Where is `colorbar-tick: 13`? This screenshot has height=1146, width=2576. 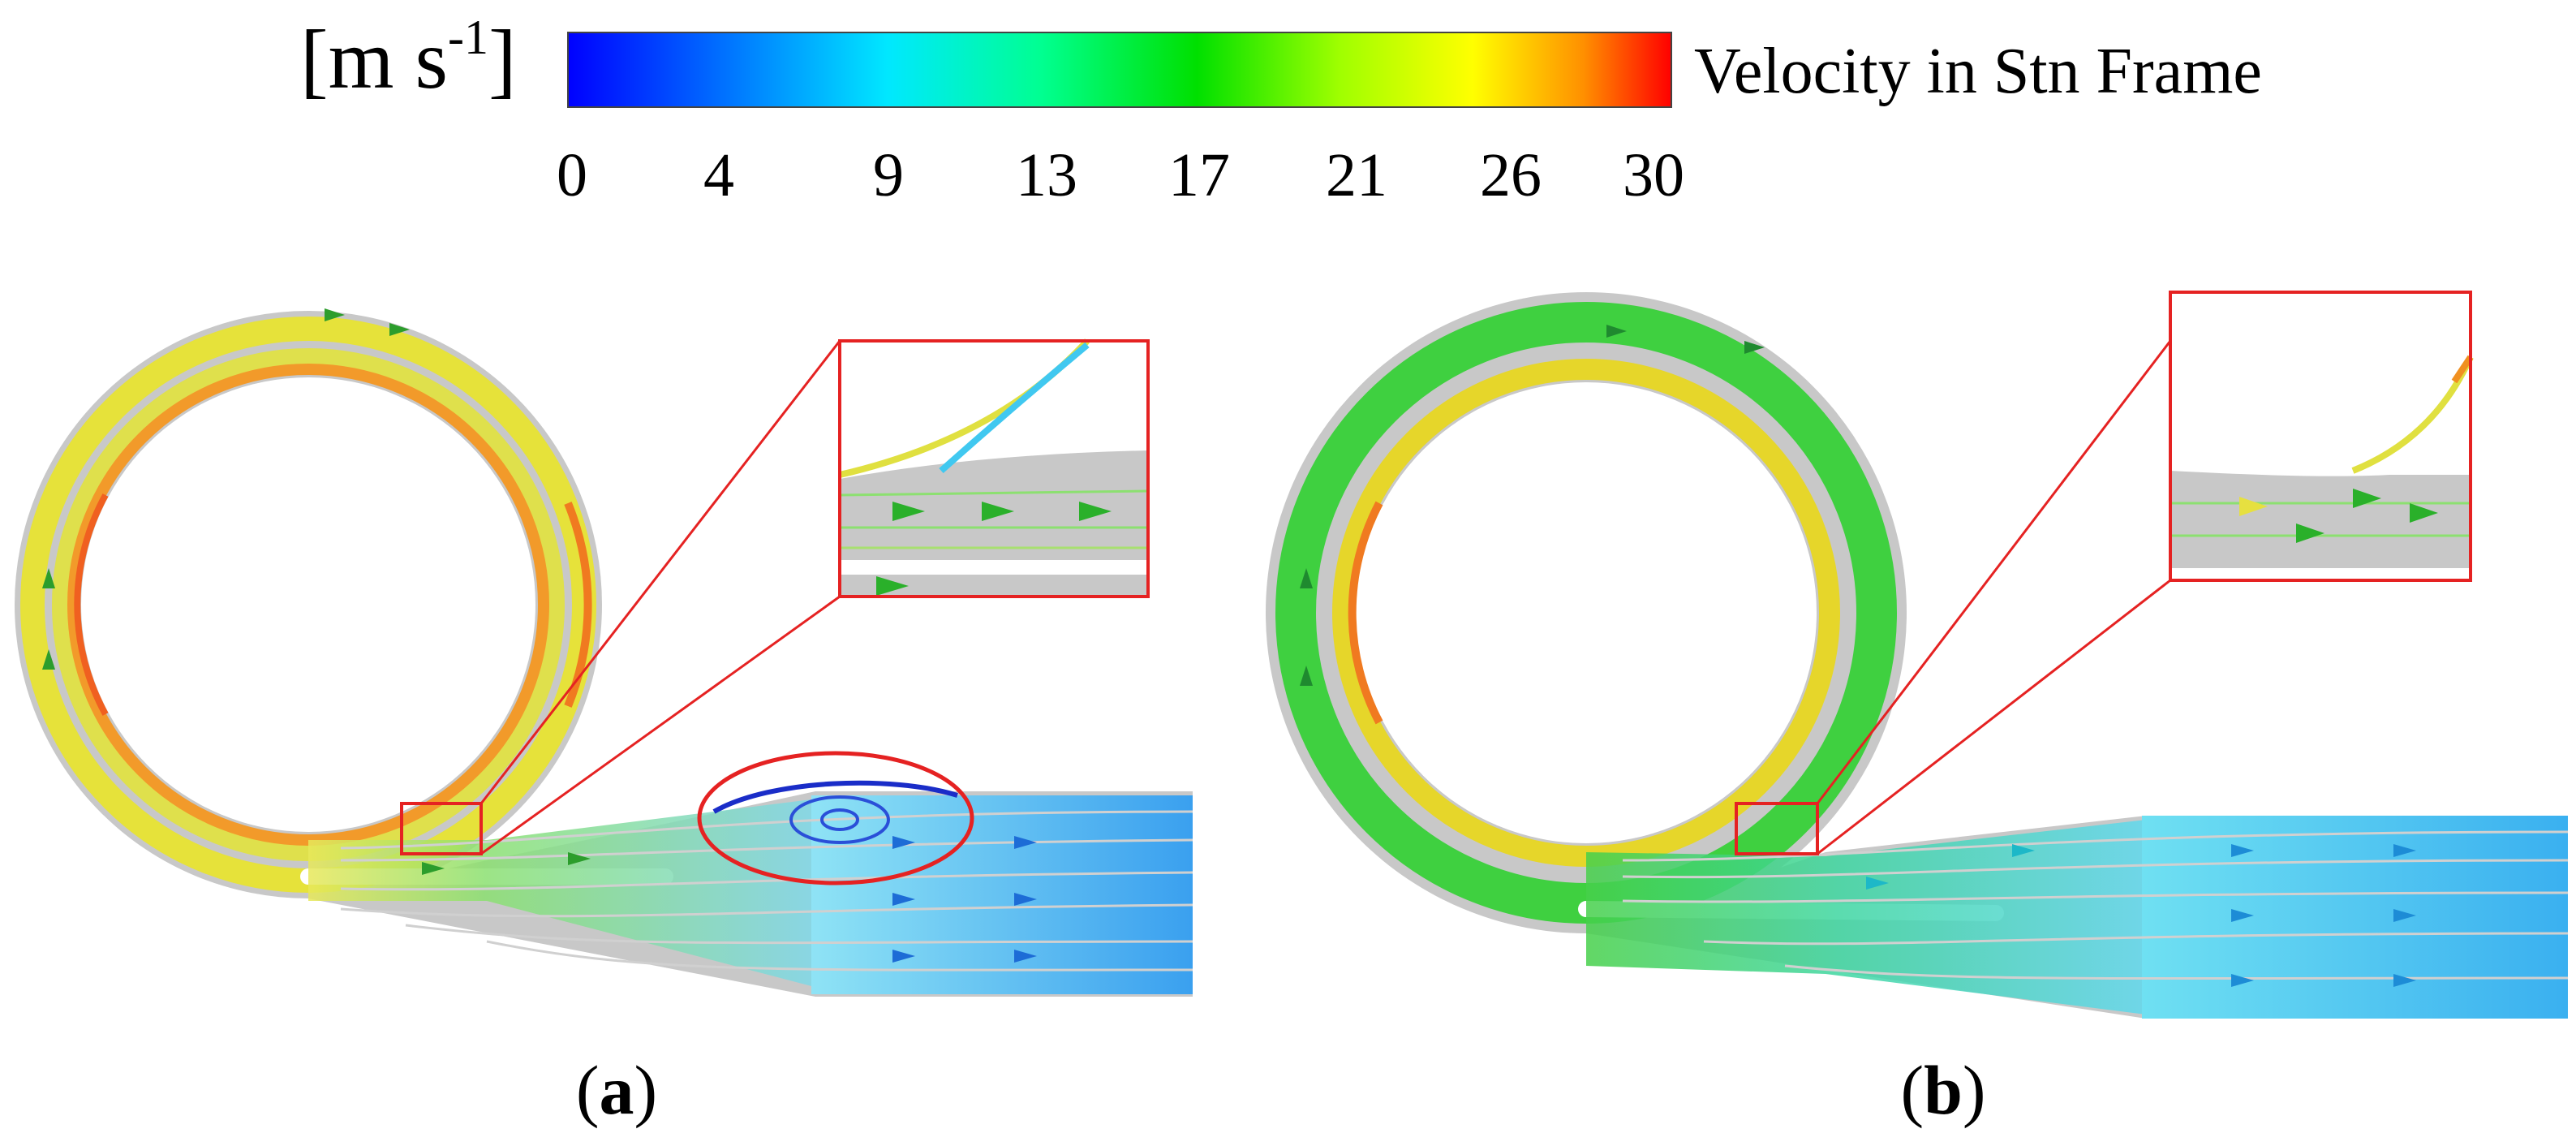
colorbar-tick: 13 is located at coordinates (1046, 175).